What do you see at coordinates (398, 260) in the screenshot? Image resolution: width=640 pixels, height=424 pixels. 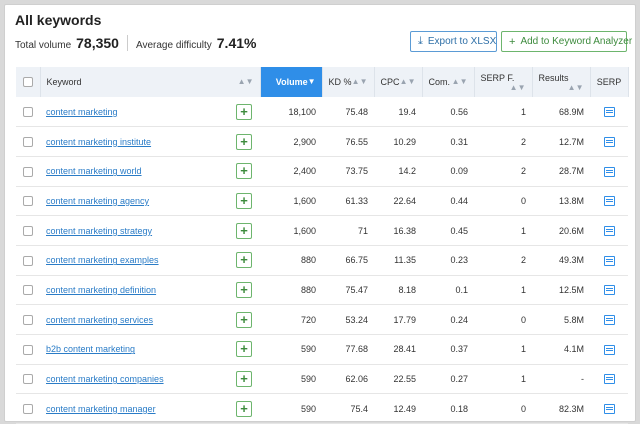 I see `cpc-cell: 11.35` at bounding box center [398, 260].